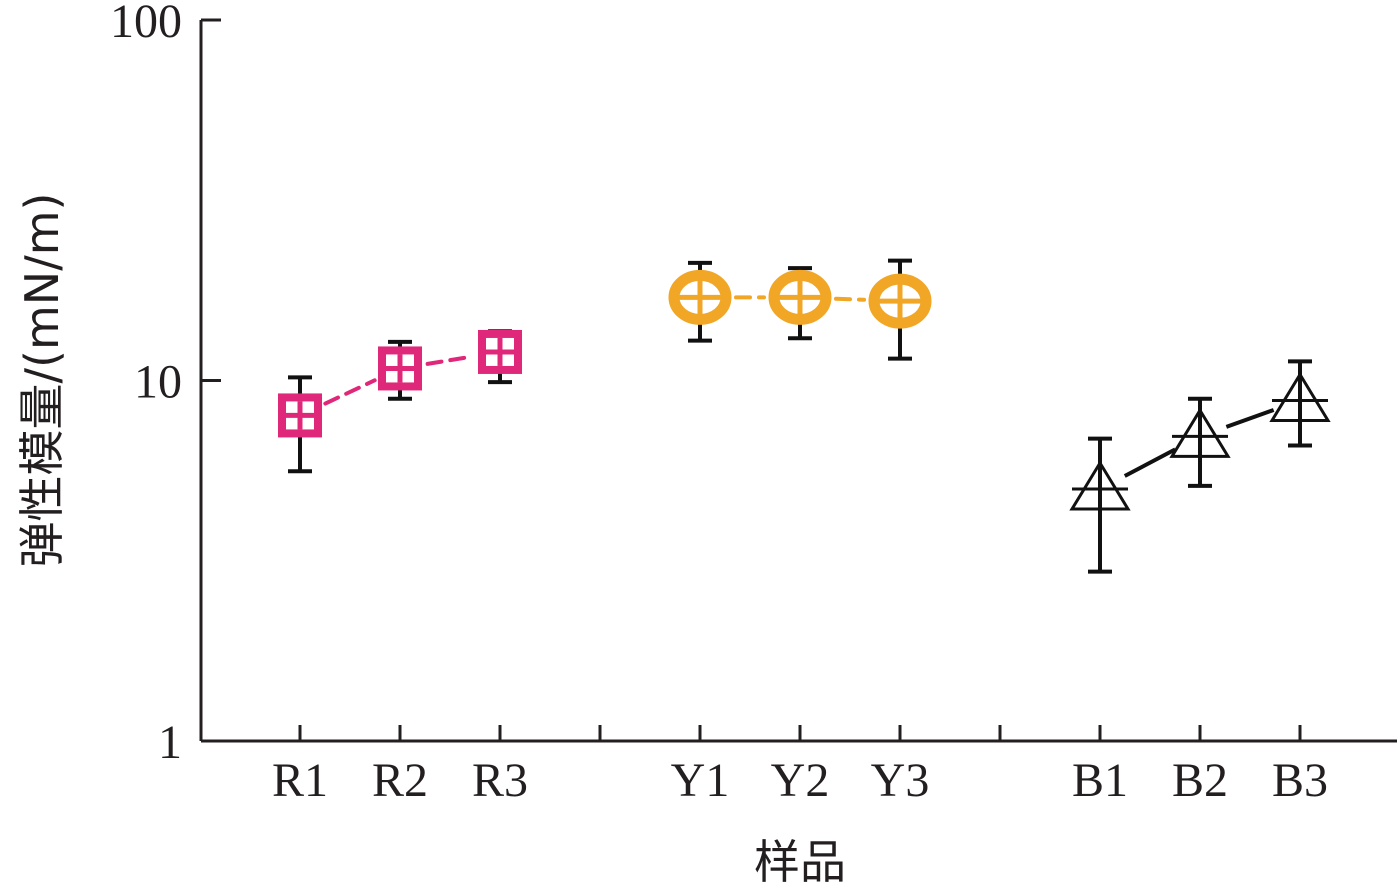  Describe the element at coordinates (700, 780) in the screenshot. I see `x-tick-label: Y1` at that location.